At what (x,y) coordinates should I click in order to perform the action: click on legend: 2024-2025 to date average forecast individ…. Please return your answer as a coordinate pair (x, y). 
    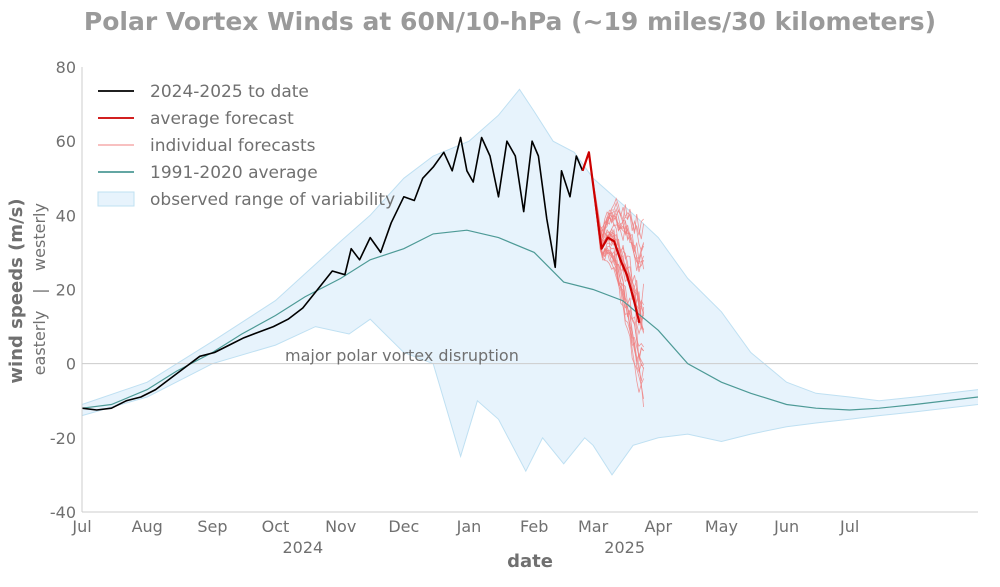
    Looking at the image, I should click on (246, 146).